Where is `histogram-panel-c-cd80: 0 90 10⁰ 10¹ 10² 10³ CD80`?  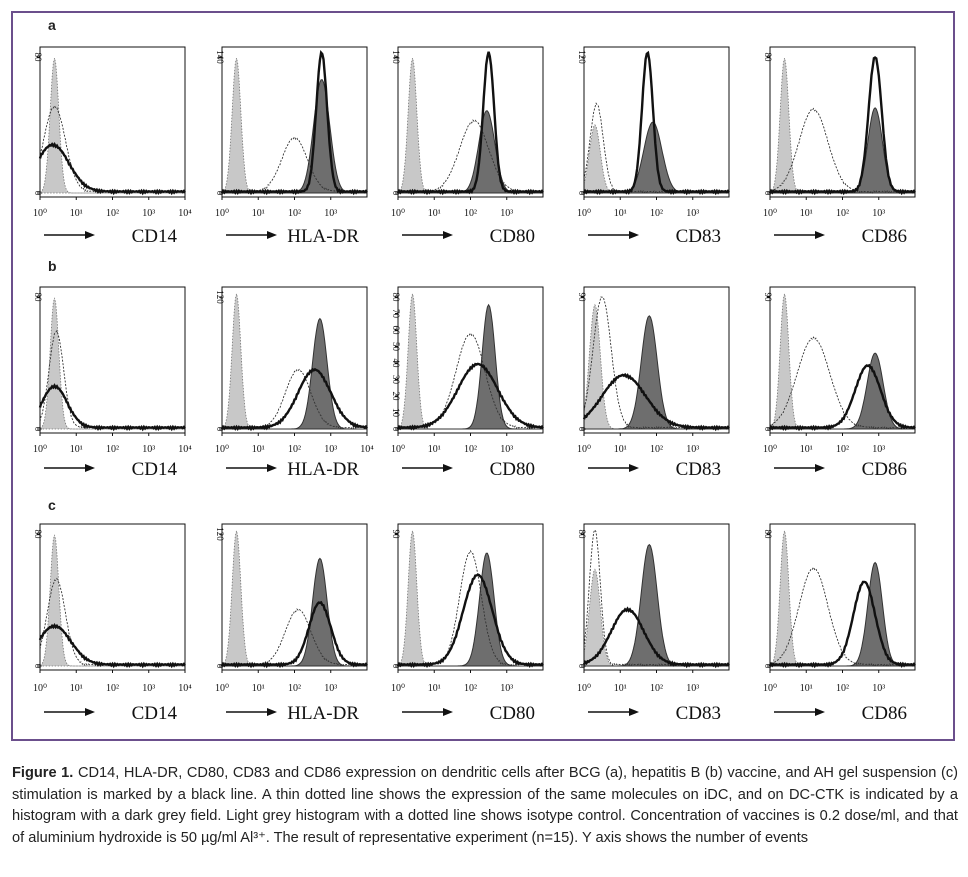
histogram-panel-c-cd80: 0 90 10⁰ 10¹ 10² 10³ CD80 is located at coordinates (467, 623).